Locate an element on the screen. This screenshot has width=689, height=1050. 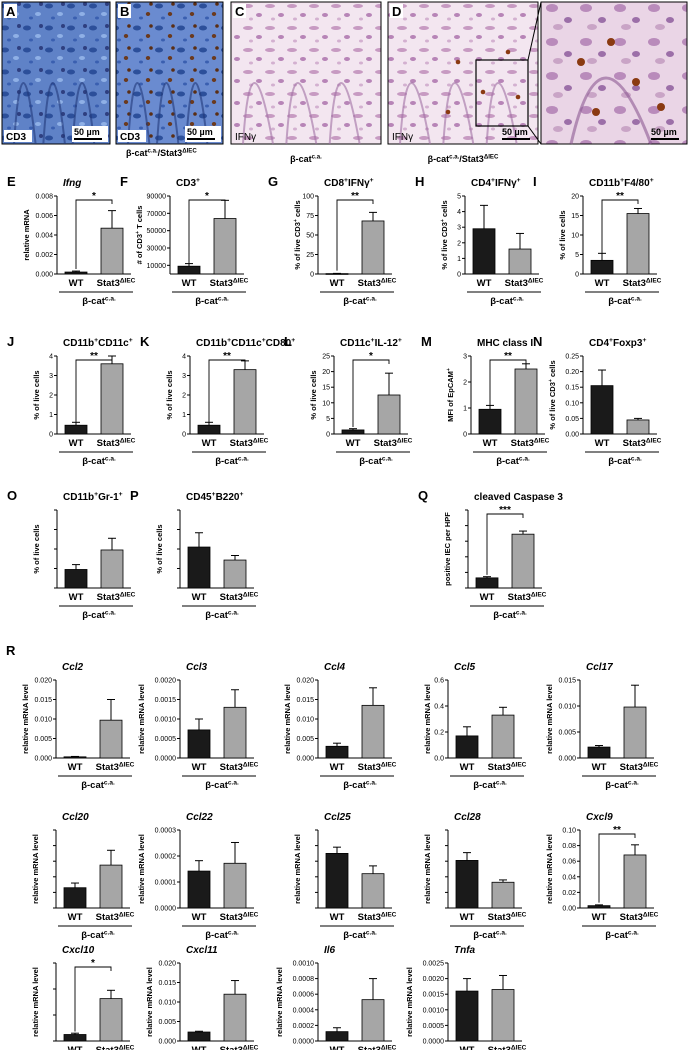
y-tick-label: 2 is located at coordinates (51, 396).